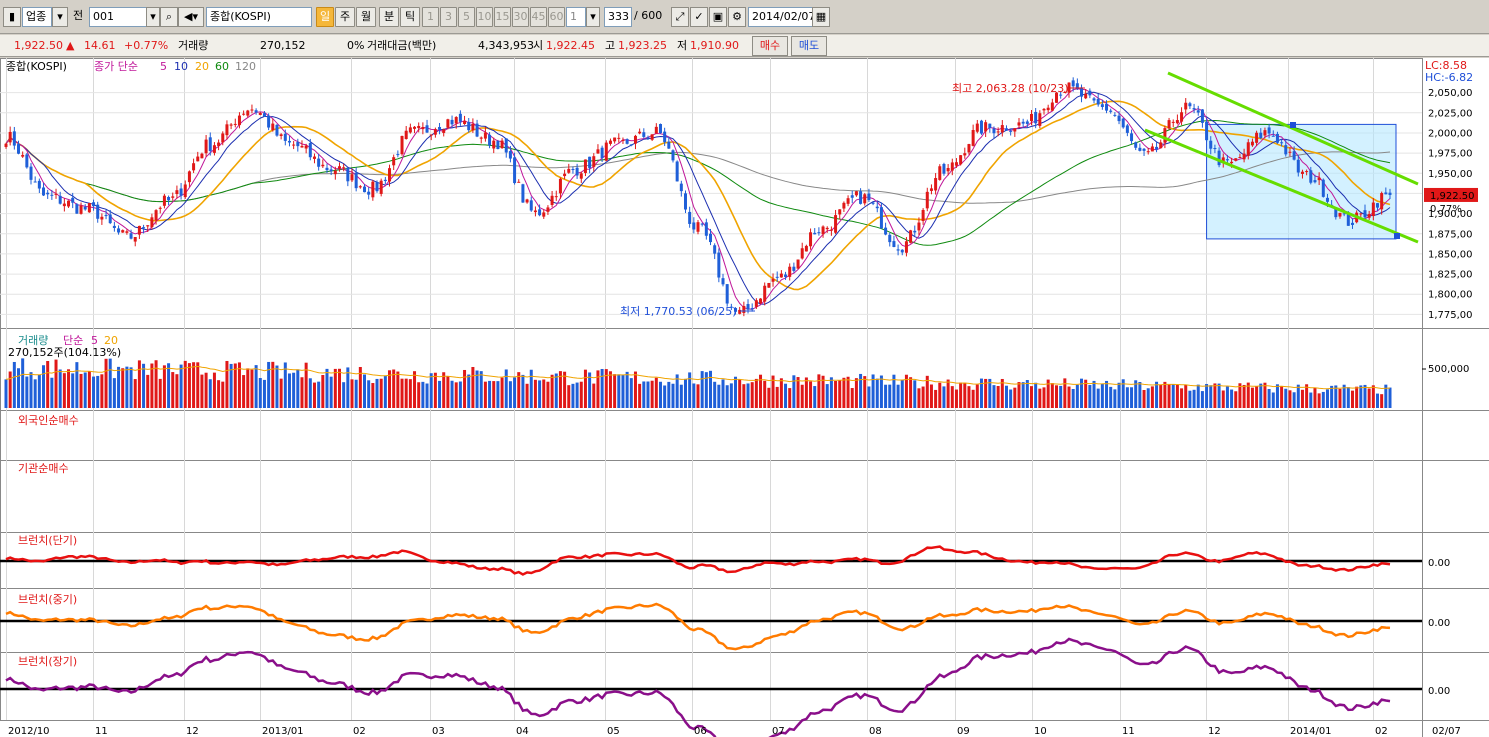 This screenshot has height=737, width=1489. What do you see at coordinates (502, 17) in the screenshot?
I see `minute-15-button: 15` at bounding box center [502, 17].